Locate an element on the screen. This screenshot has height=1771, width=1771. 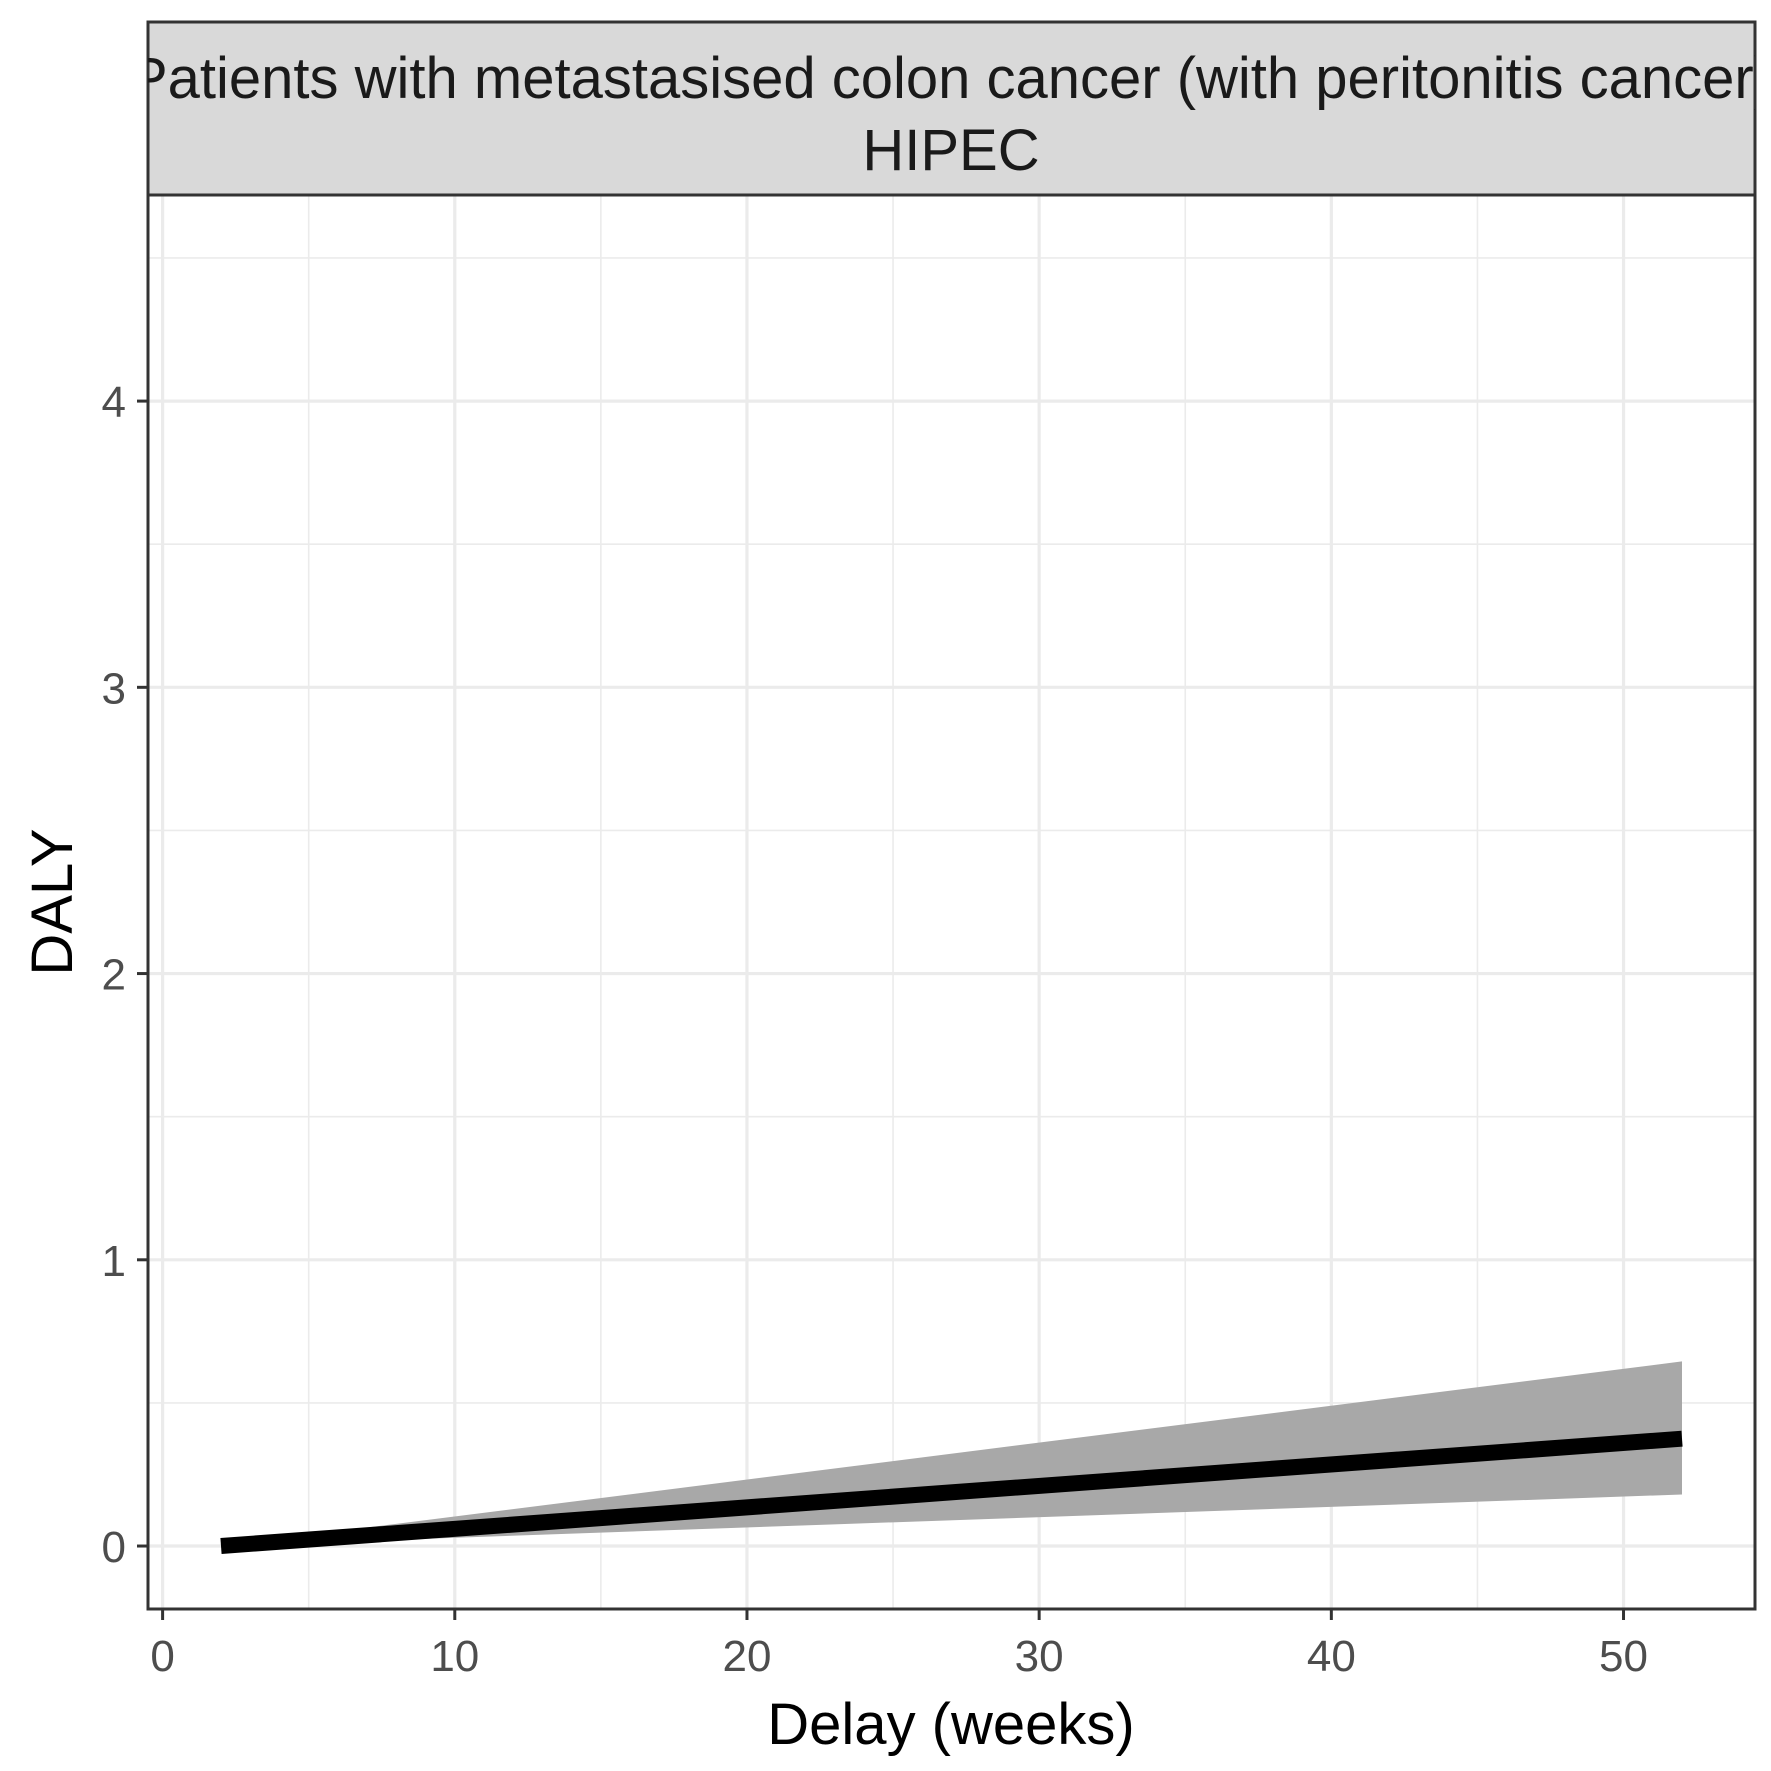
x-tick-label: 30 is located at coordinates (1039, 1656).